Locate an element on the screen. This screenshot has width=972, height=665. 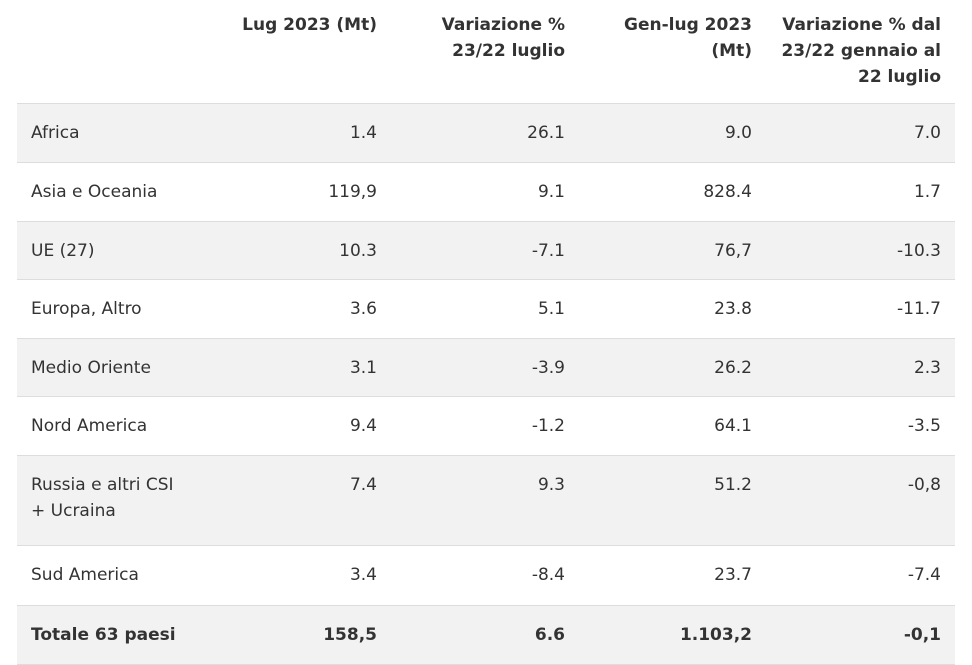
total-label: Totale 63 paesi is located at coordinates (107, 635).